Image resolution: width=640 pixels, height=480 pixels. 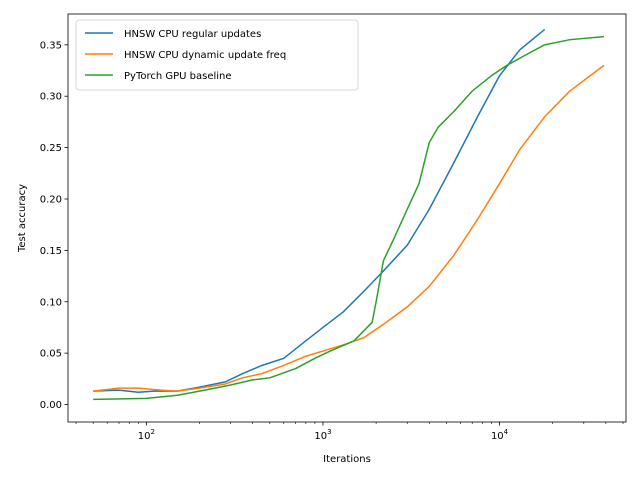 I want to click on y-tick-label: 0.25, so click(x=51, y=148).